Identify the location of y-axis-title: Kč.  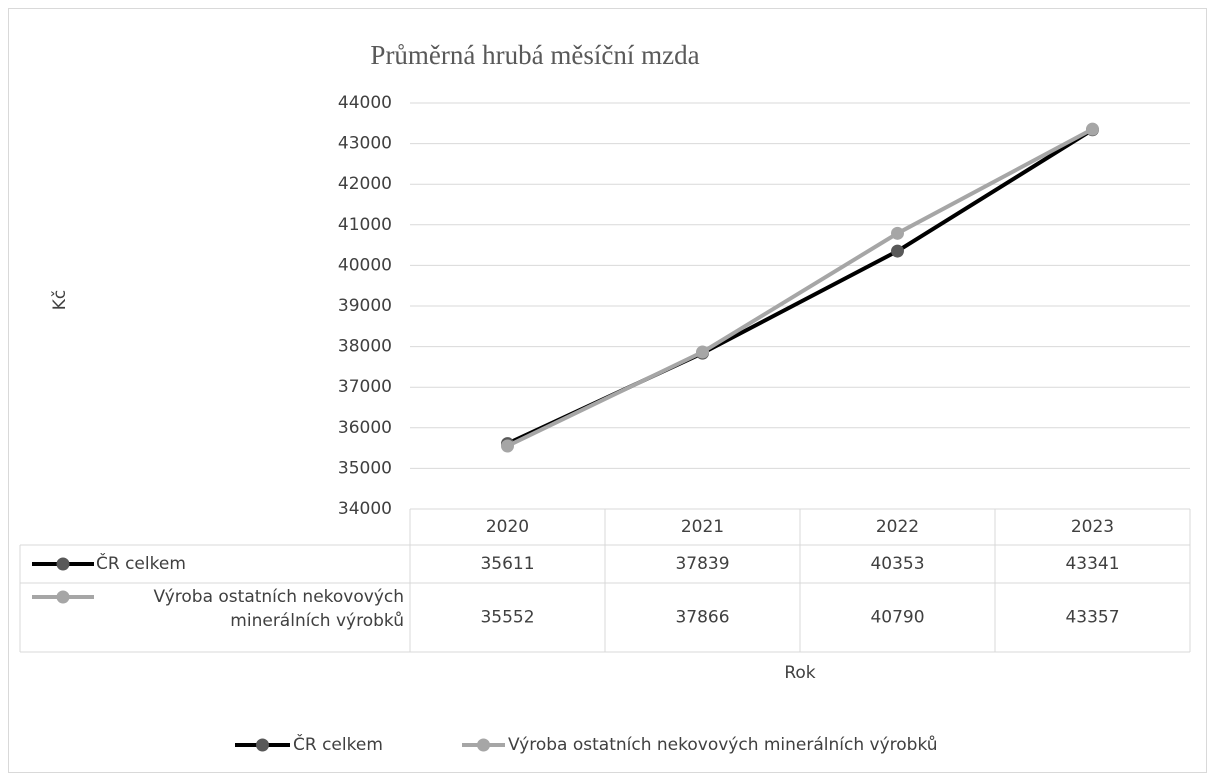
(60, 300).